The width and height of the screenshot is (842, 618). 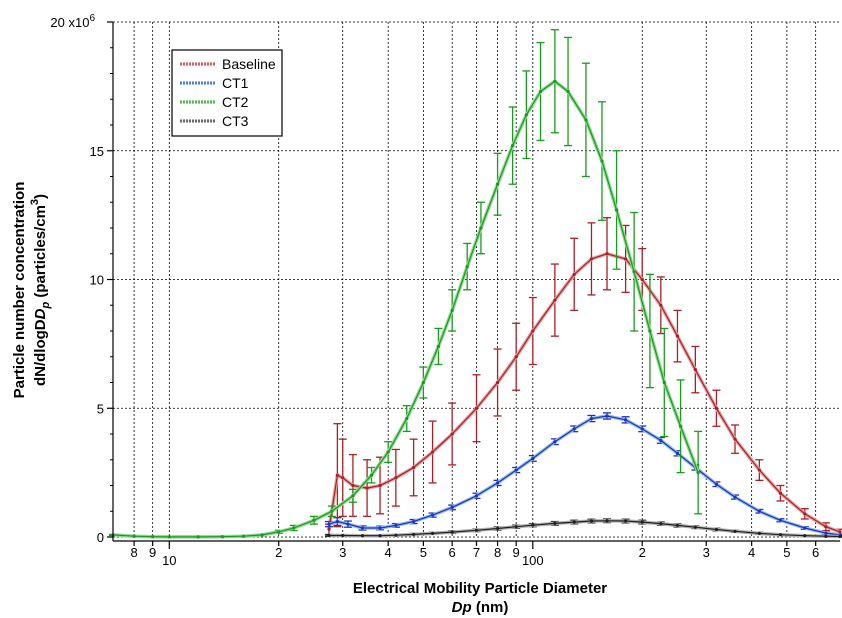 What do you see at coordinates (533, 560) in the screenshot?
I see `x-tick-label: 100` at bounding box center [533, 560].